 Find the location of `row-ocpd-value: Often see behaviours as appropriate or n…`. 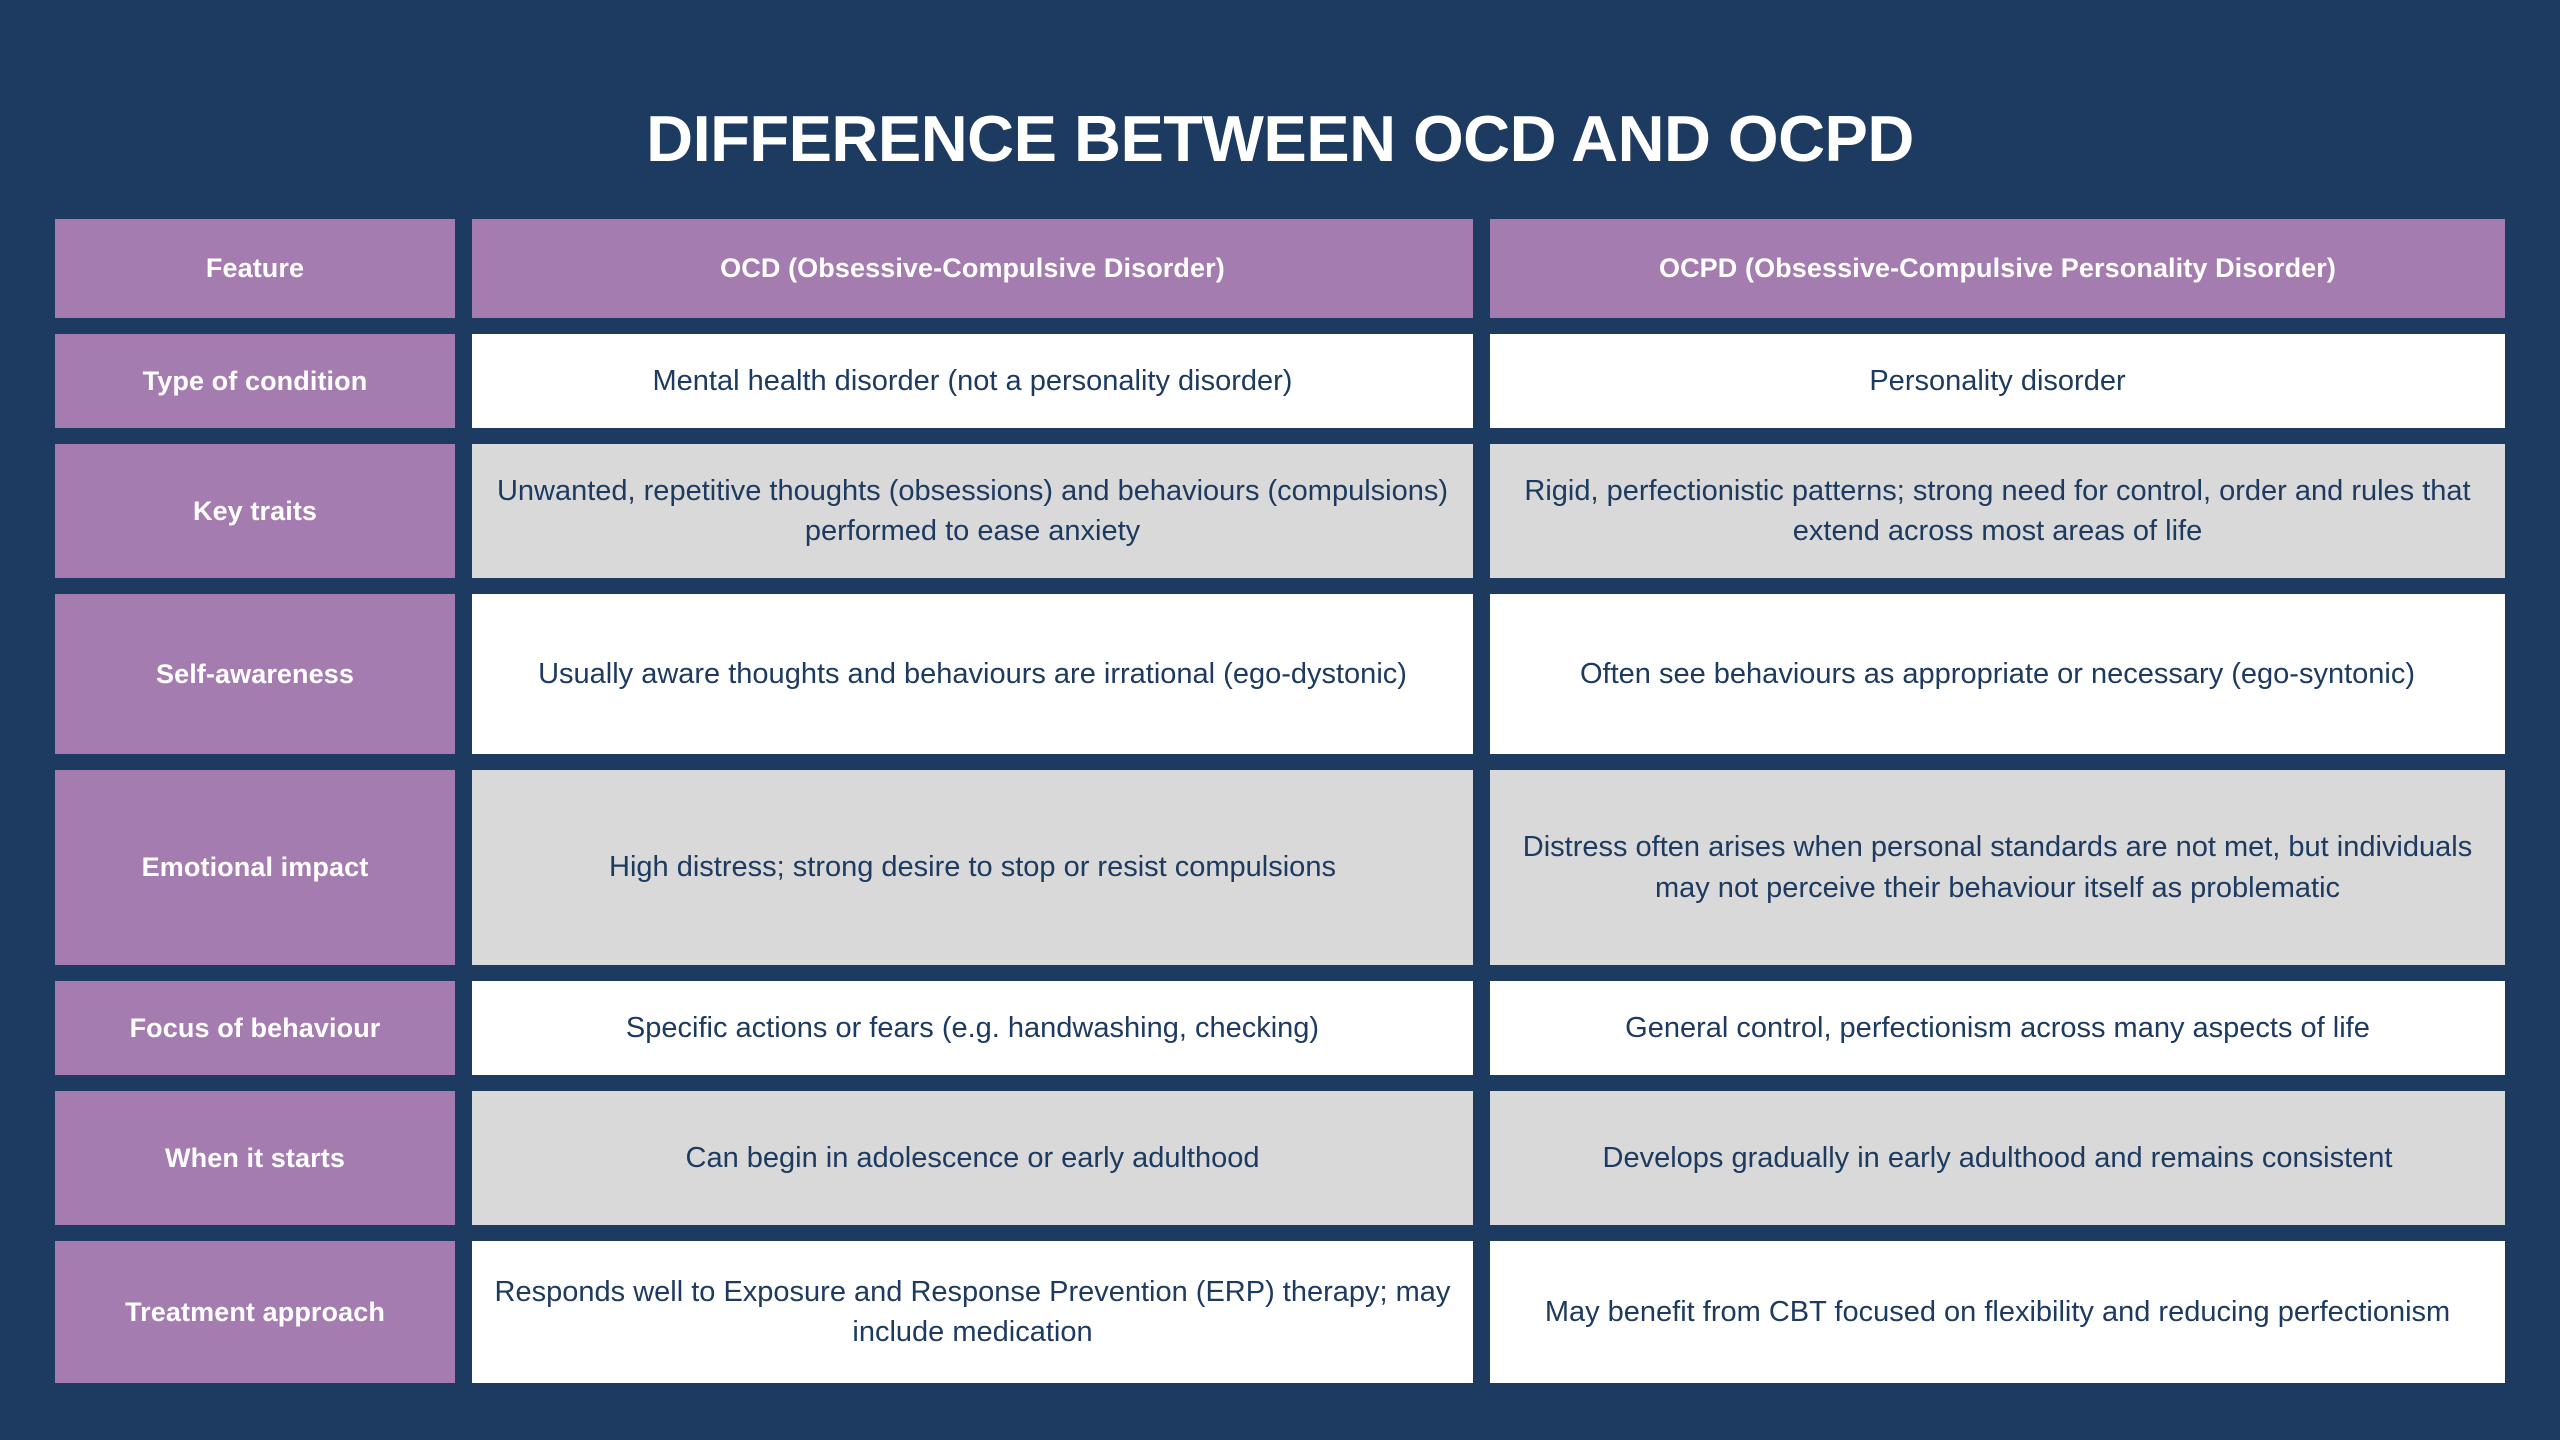

row-ocpd-value: Often see behaviours as appropriate or n… is located at coordinates (1997, 674).